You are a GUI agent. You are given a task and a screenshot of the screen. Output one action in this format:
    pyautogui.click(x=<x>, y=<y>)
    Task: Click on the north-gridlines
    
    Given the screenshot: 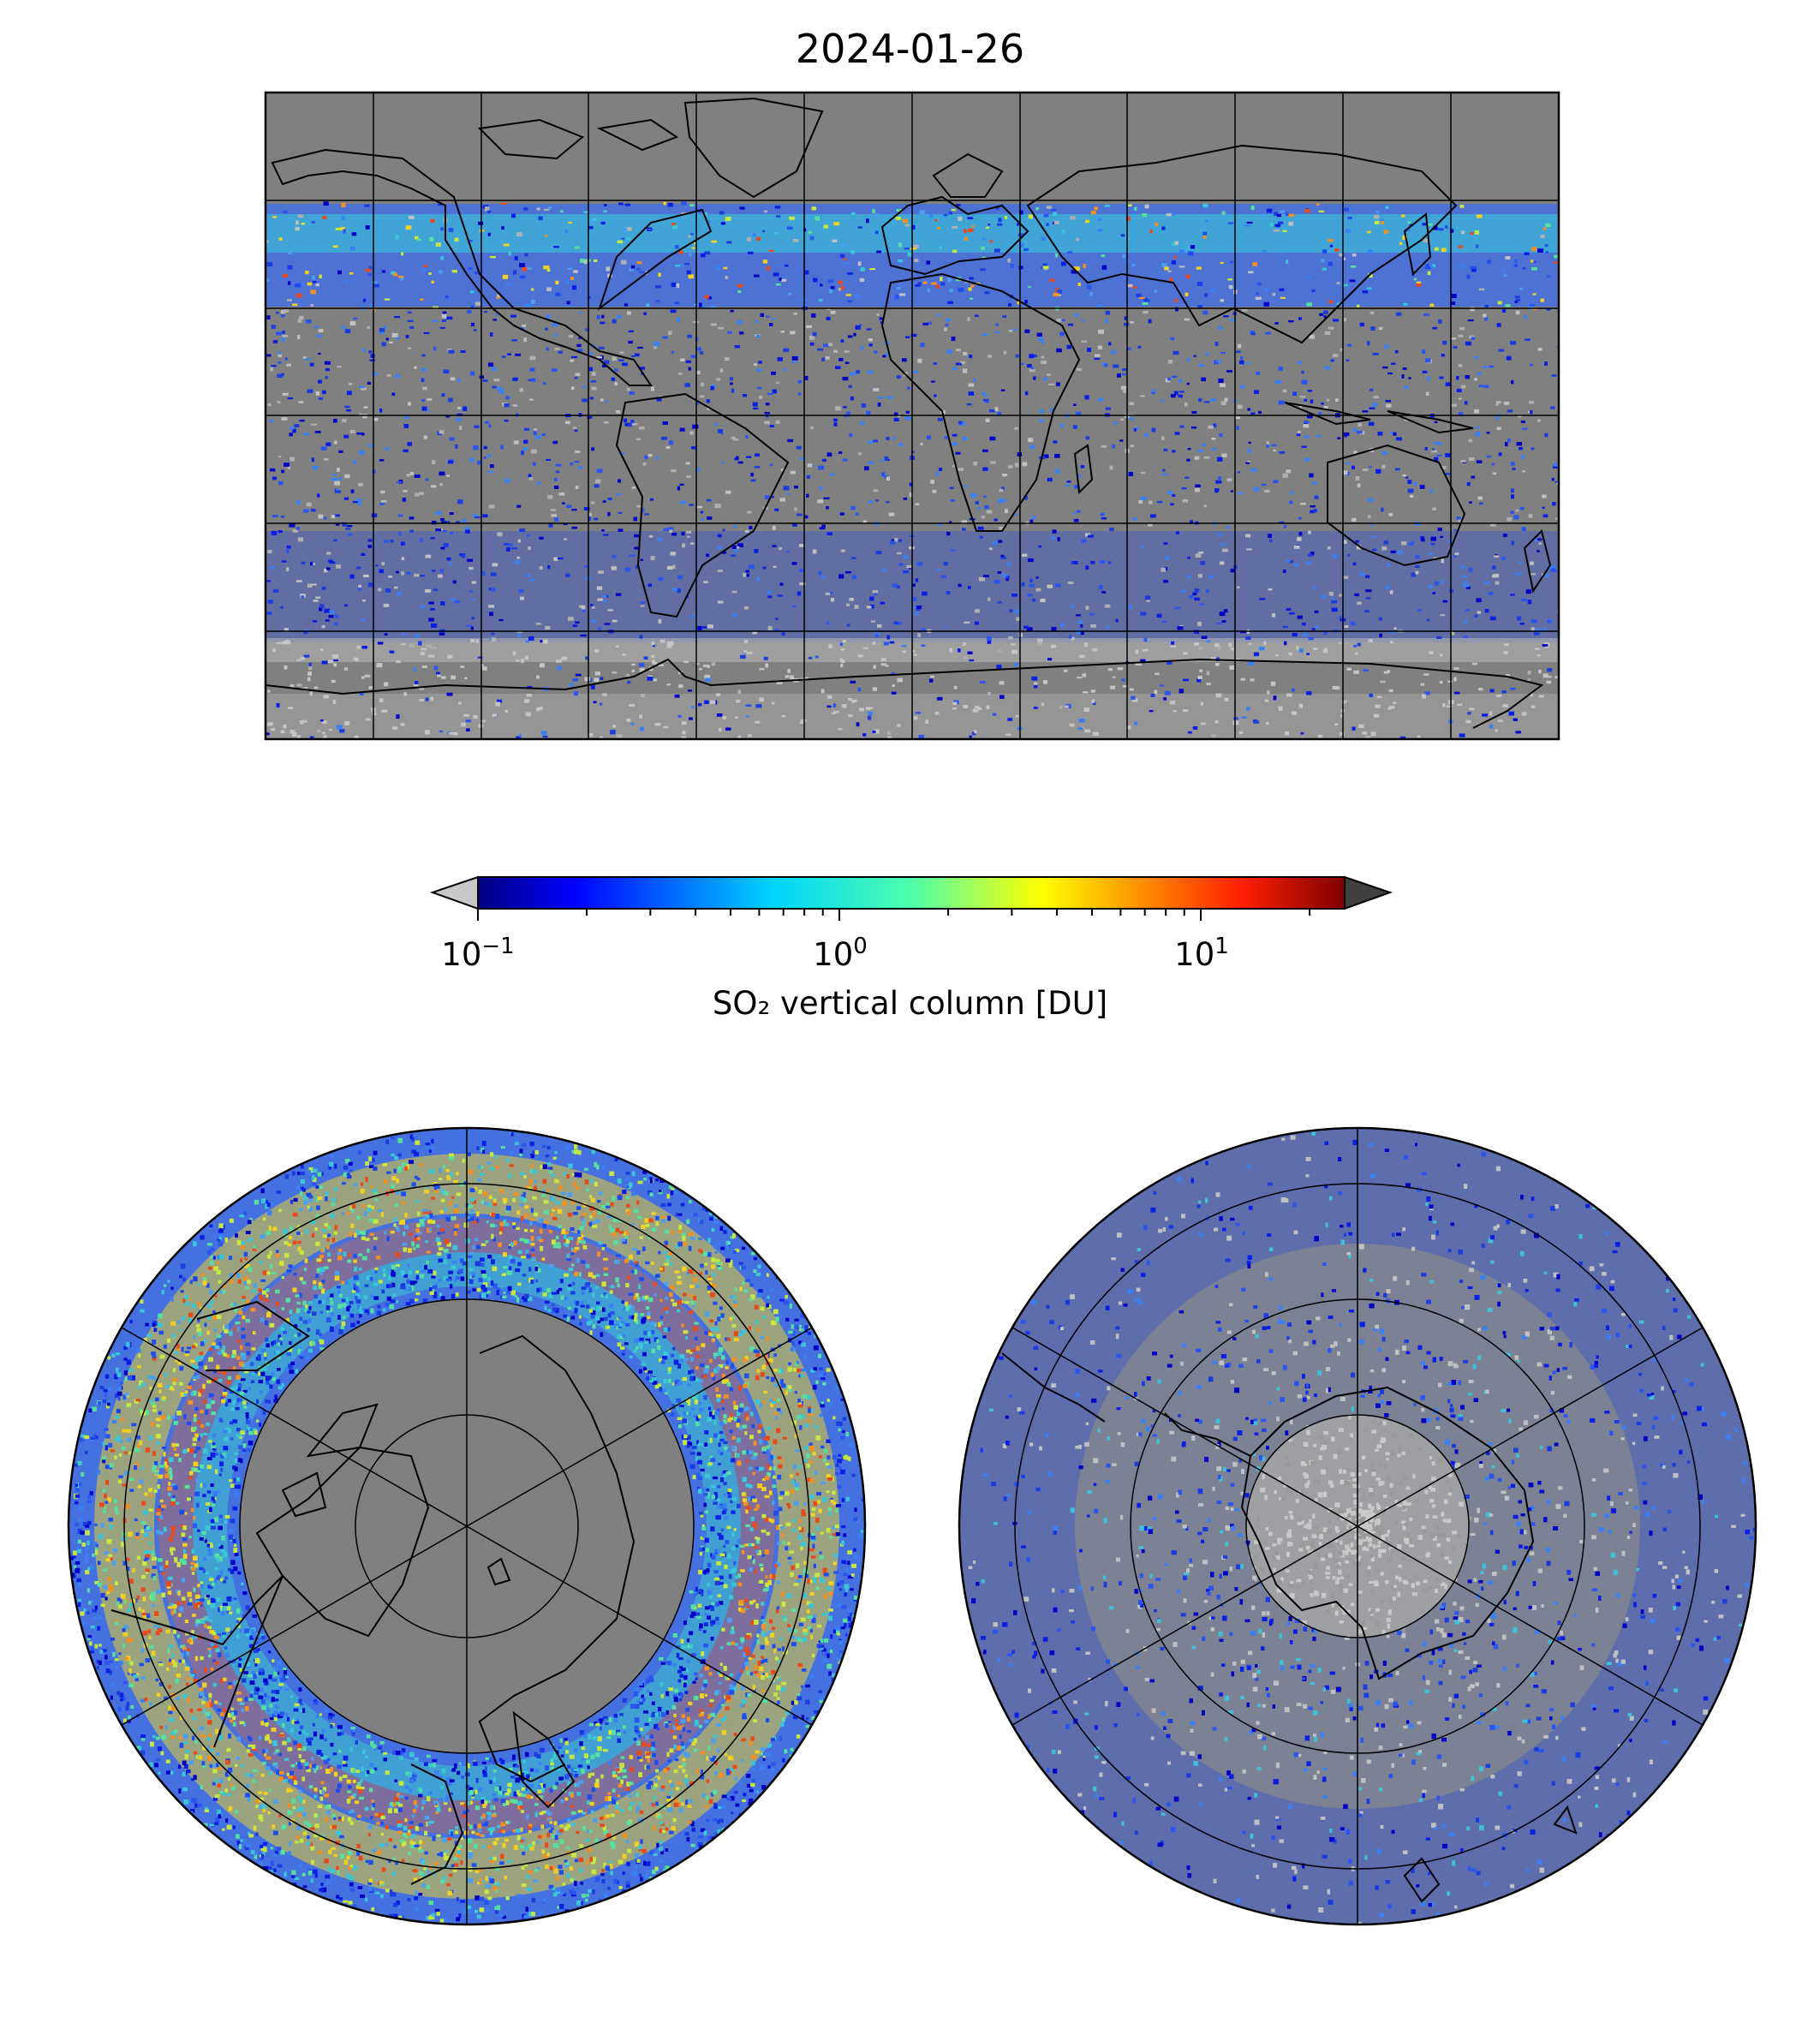 What is the action you would take?
    pyautogui.click(x=467, y=1526)
    